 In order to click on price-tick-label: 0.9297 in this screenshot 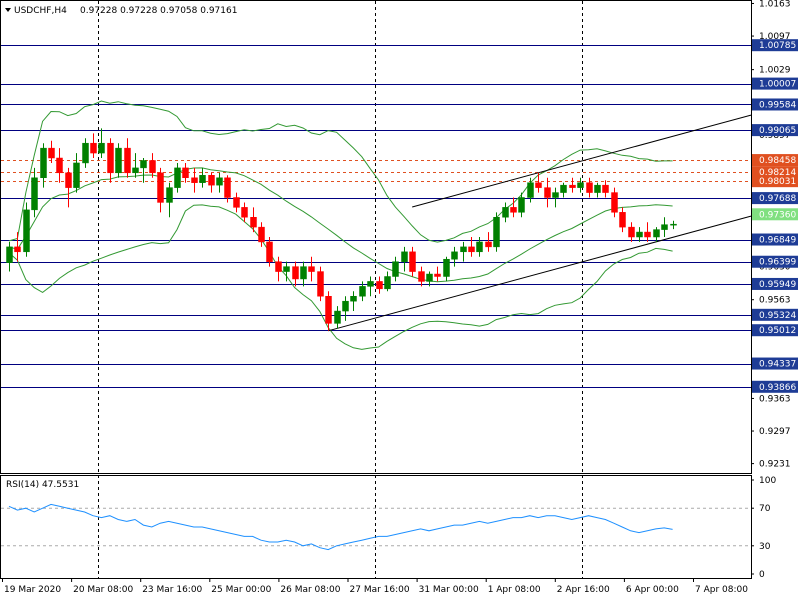, I will do `click(775, 432)`.